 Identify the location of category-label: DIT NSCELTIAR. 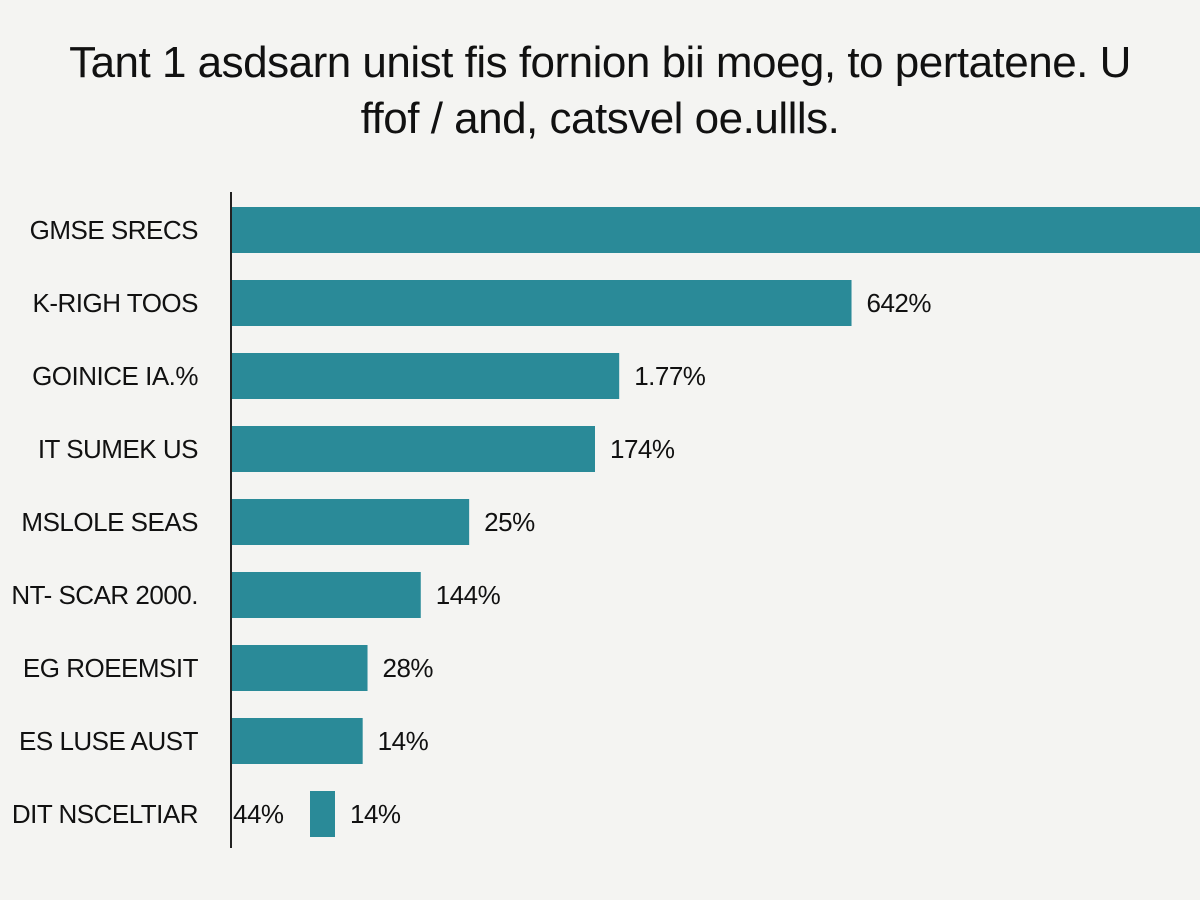
(105, 814).